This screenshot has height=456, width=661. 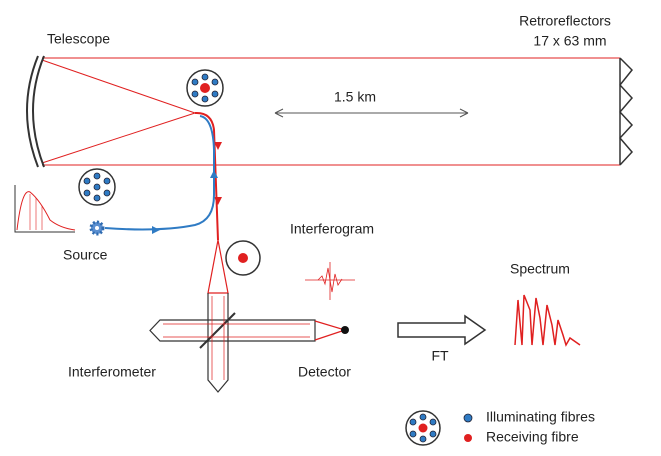 I want to click on detector-dot, so click(x=345, y=330).